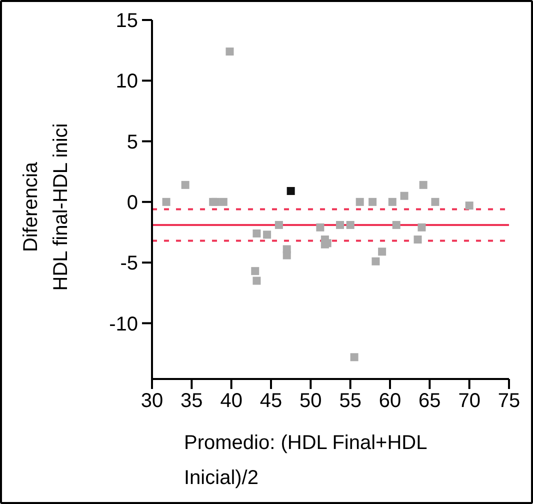  What do you see at coordinates (429, 401) in the screenshot?
I see `x-tick-label: 65` at bounding box center [429, 401].